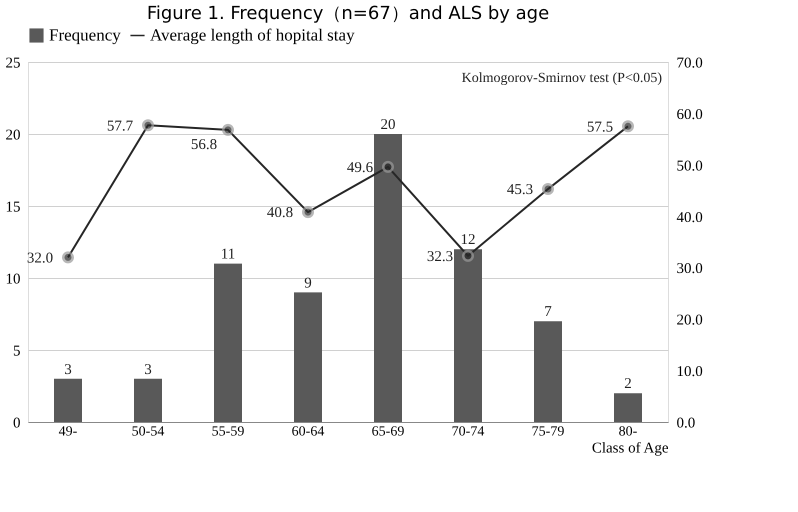 Image resolution: width=798 pixels, height=512 pixels. Describe the element at coordinates (204, 144) in the screenshot. I see `data-label: 56.8` at that location.